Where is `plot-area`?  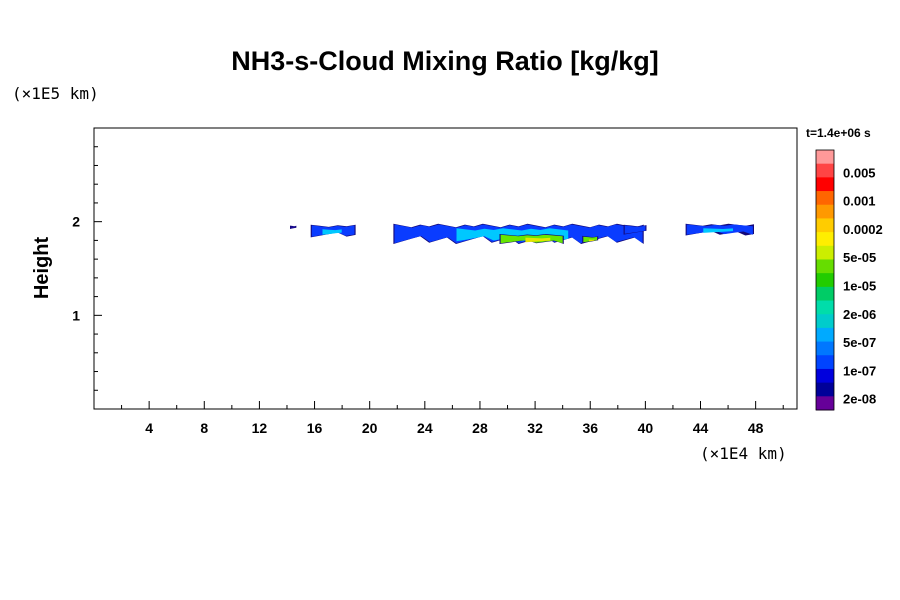
plot-area is located at coordinates (522, 233).